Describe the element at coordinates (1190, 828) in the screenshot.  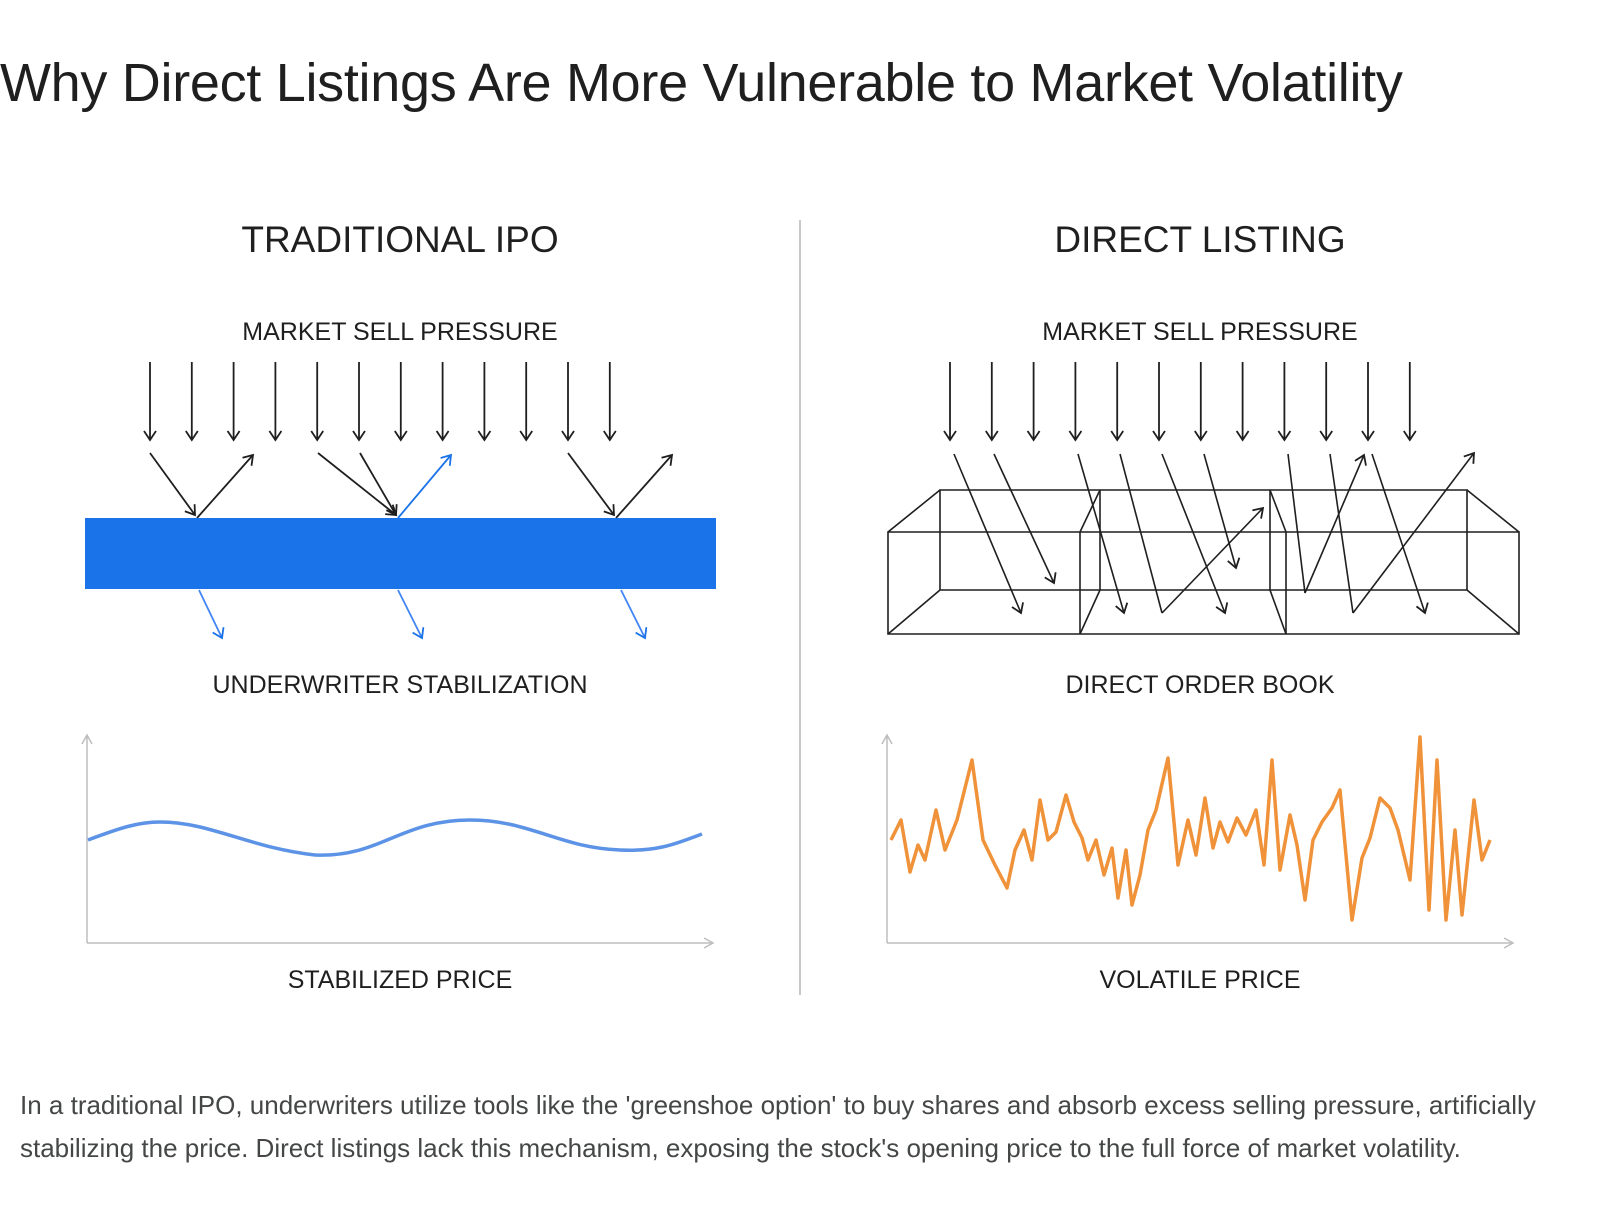
I see `volatile-price-line` at that location.